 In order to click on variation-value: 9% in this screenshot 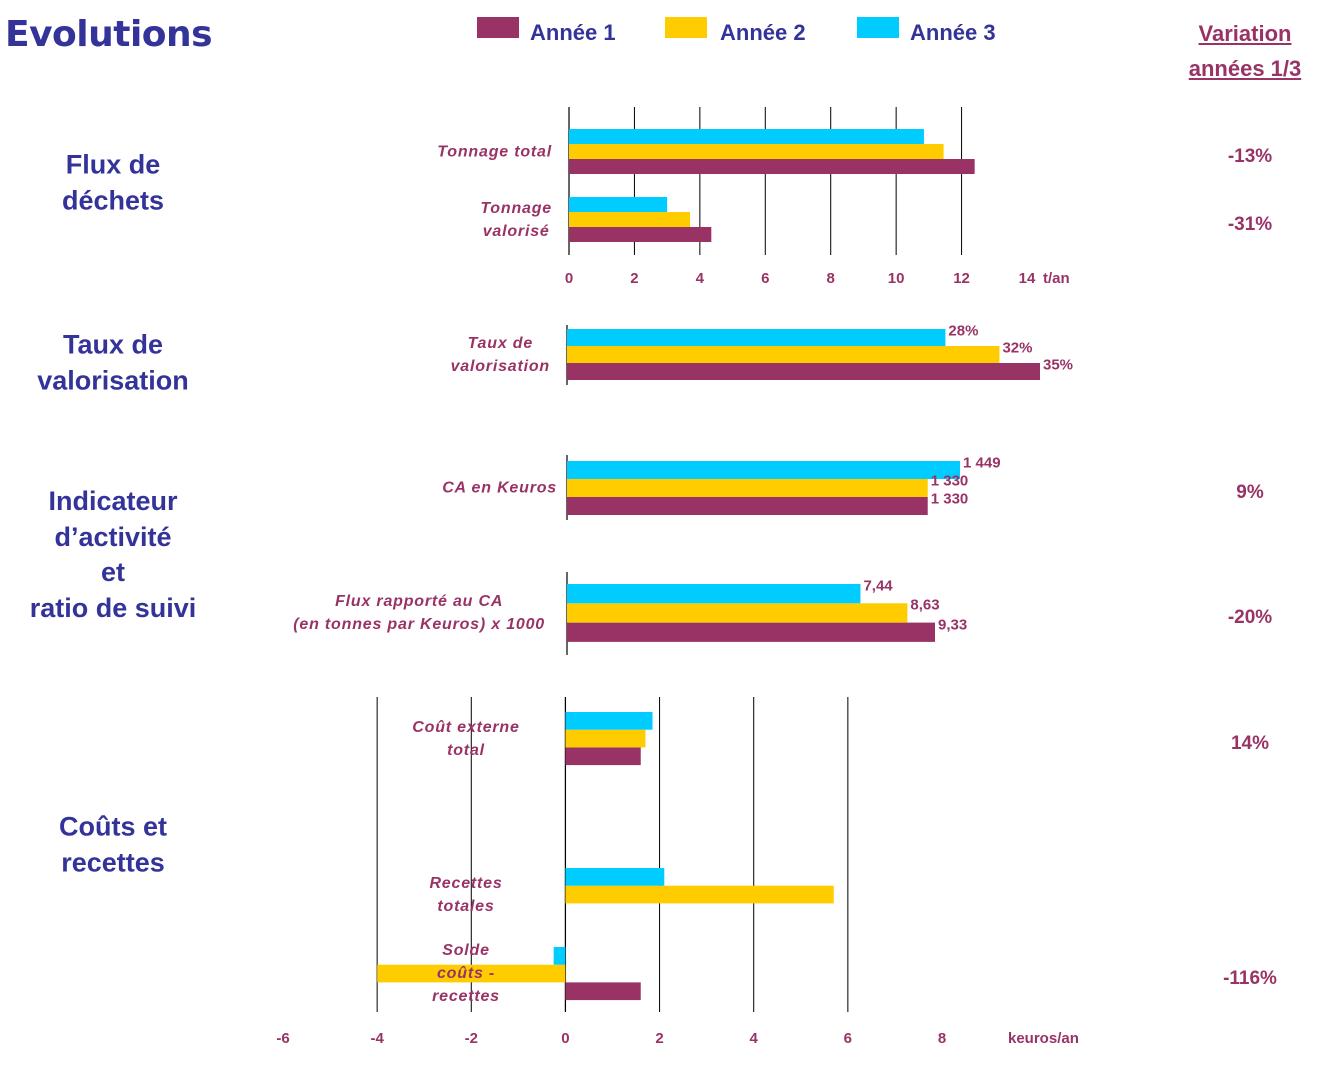, I will do `click(1250, 493)`.